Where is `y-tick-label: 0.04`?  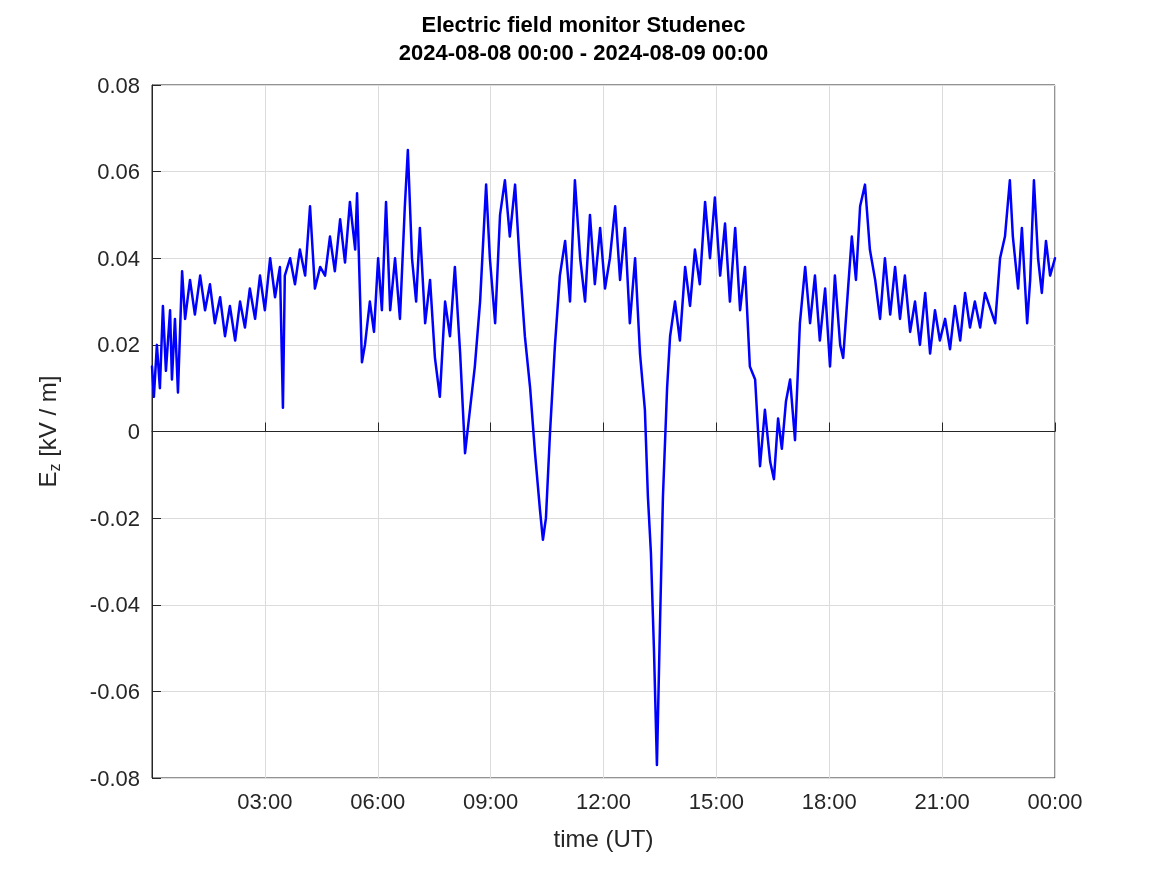 y-tick-label: 0.04 is located at coordinates (118, 258).